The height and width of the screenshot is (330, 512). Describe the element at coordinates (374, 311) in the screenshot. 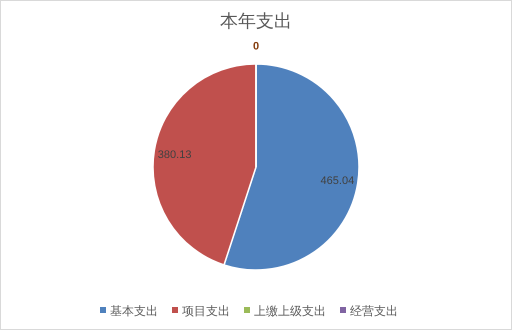

I see `legend-label: 经营支出` at that location.